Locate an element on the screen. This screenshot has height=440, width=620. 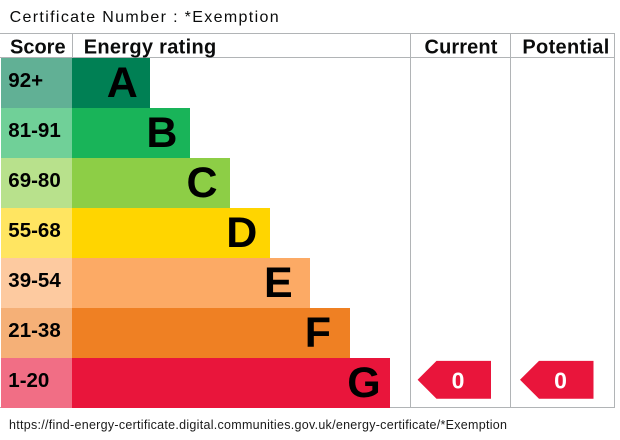
svg-text: 69-80 is located at coordinates (34, 180).